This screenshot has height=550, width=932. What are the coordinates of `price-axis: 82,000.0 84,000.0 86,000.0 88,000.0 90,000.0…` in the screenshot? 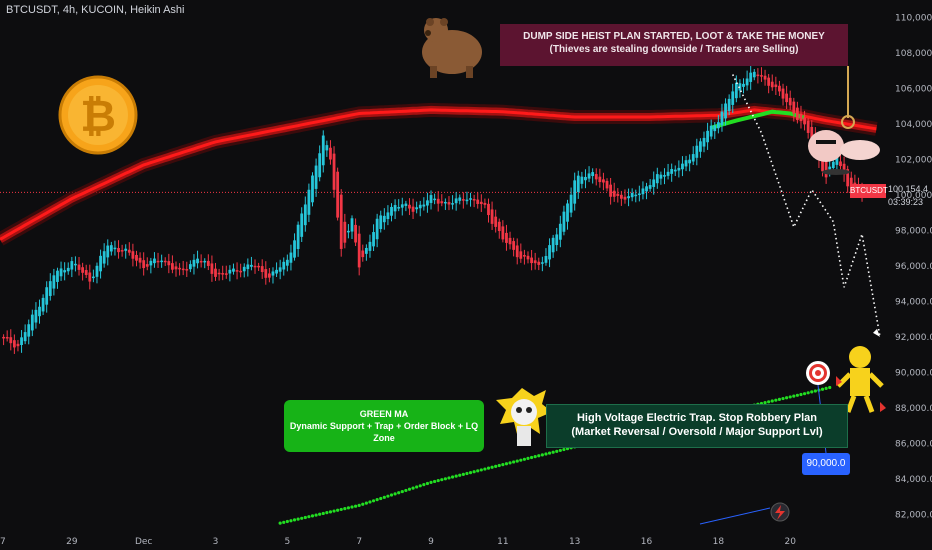 It's located at (913, 267).